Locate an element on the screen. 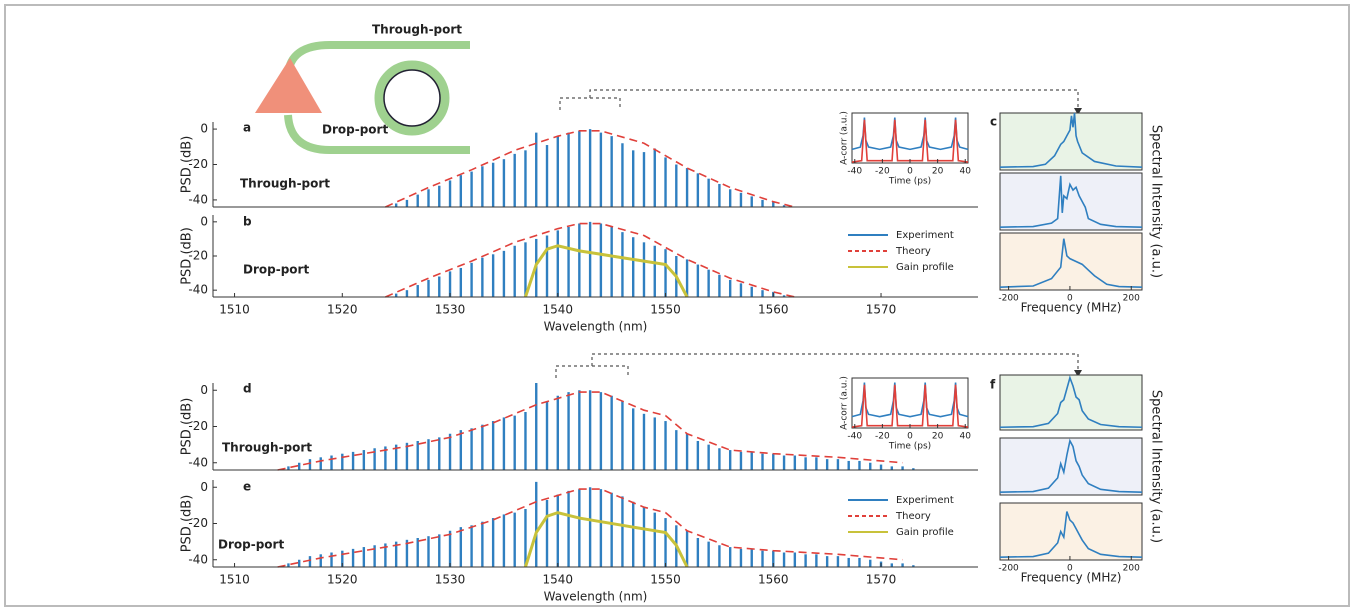 Image resolution: width=1355 pixels, height=616 pixels. schematic: Through-port Drop-port is located at coordinates (362, 88).